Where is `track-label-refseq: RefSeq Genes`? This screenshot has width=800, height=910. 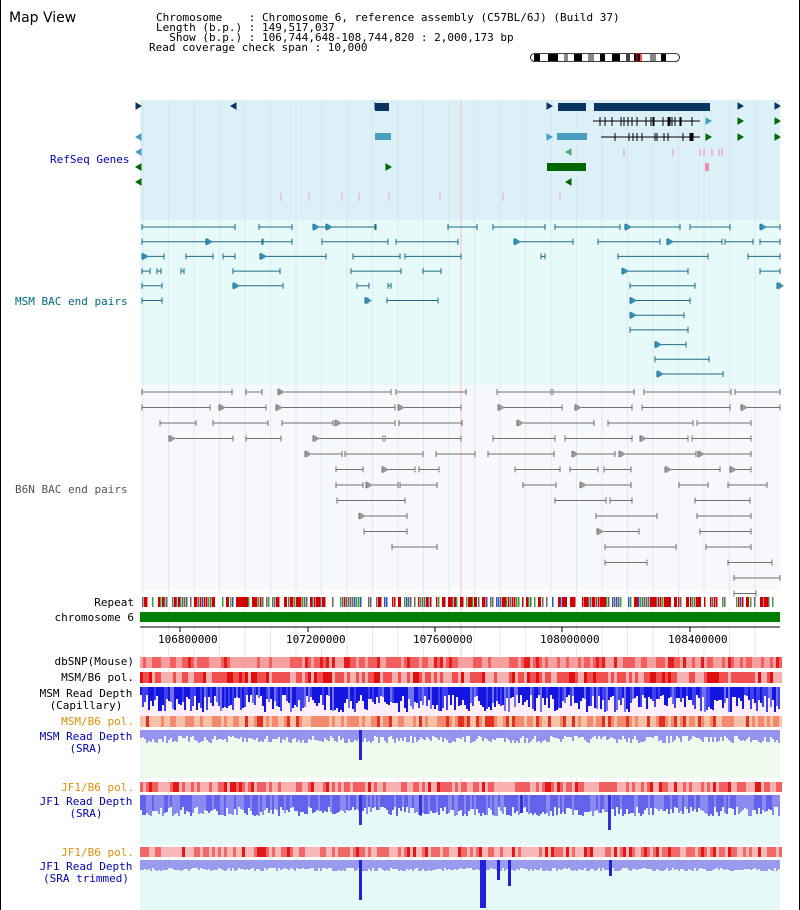 track-label-refseq: RefSeq Genes is located at coordinates (90, 159).